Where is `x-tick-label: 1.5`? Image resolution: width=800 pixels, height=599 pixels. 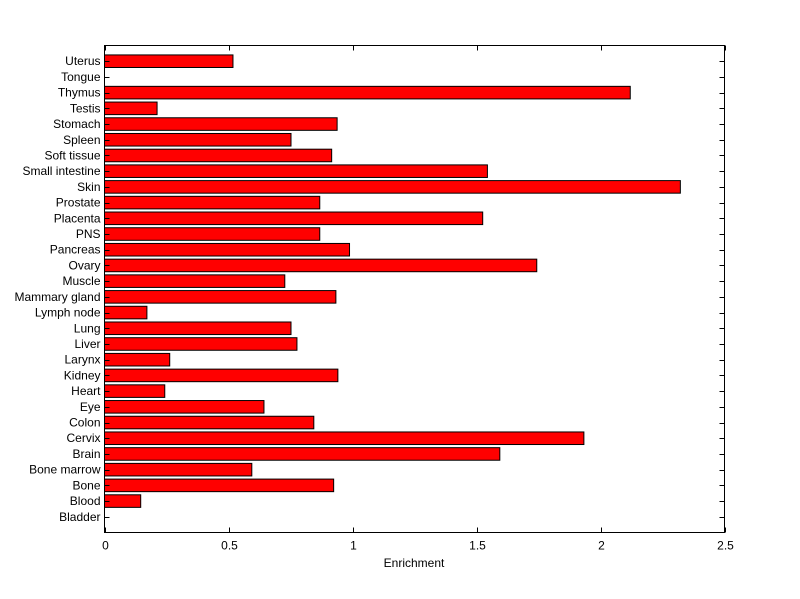 x-tick-label: 1.5 is located at coordinates (477, 546).